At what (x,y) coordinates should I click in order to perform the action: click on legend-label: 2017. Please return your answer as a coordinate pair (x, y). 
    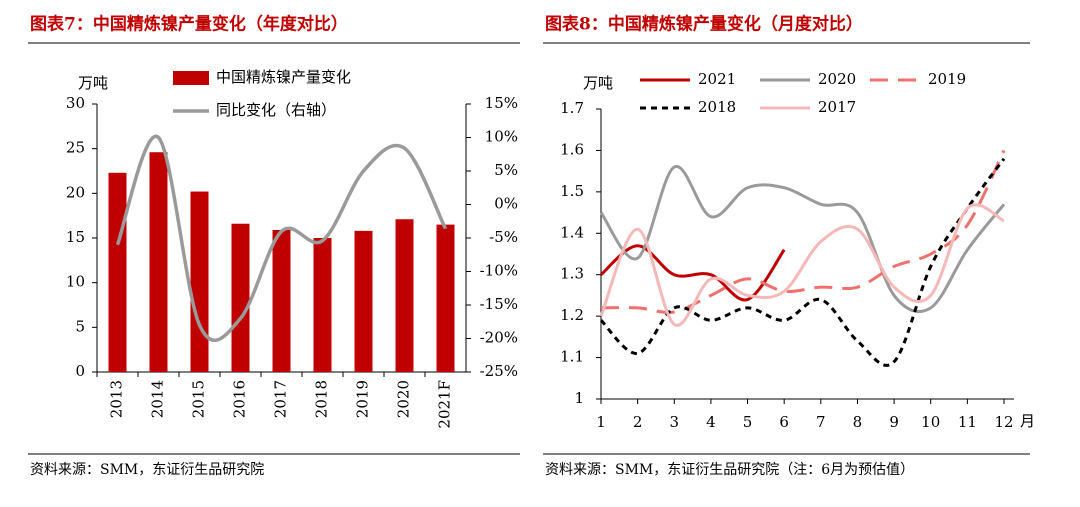
    Looking at the image, I should click on (837, 107).